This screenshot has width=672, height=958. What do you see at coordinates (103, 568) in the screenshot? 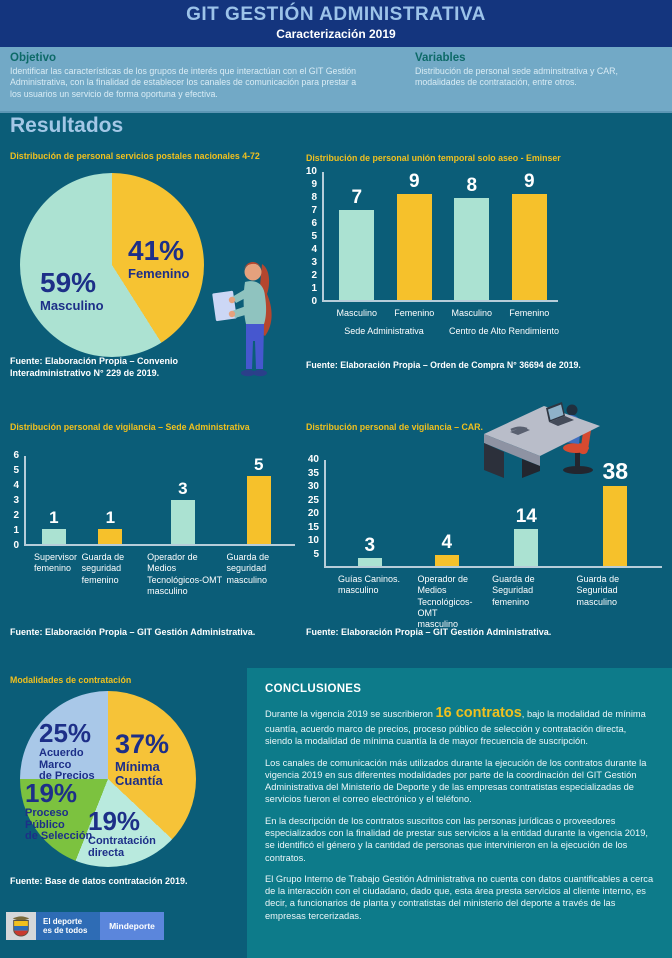
I see `bar-category-label: Guarda de seguridad femenino` at bounding box center [103, 568].